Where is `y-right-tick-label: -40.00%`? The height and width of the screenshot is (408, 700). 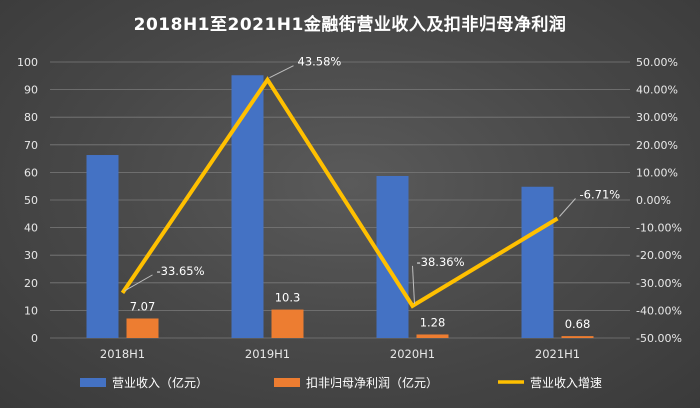 y-right-tick-label: -40.00% is located at coordinates (659, 310).